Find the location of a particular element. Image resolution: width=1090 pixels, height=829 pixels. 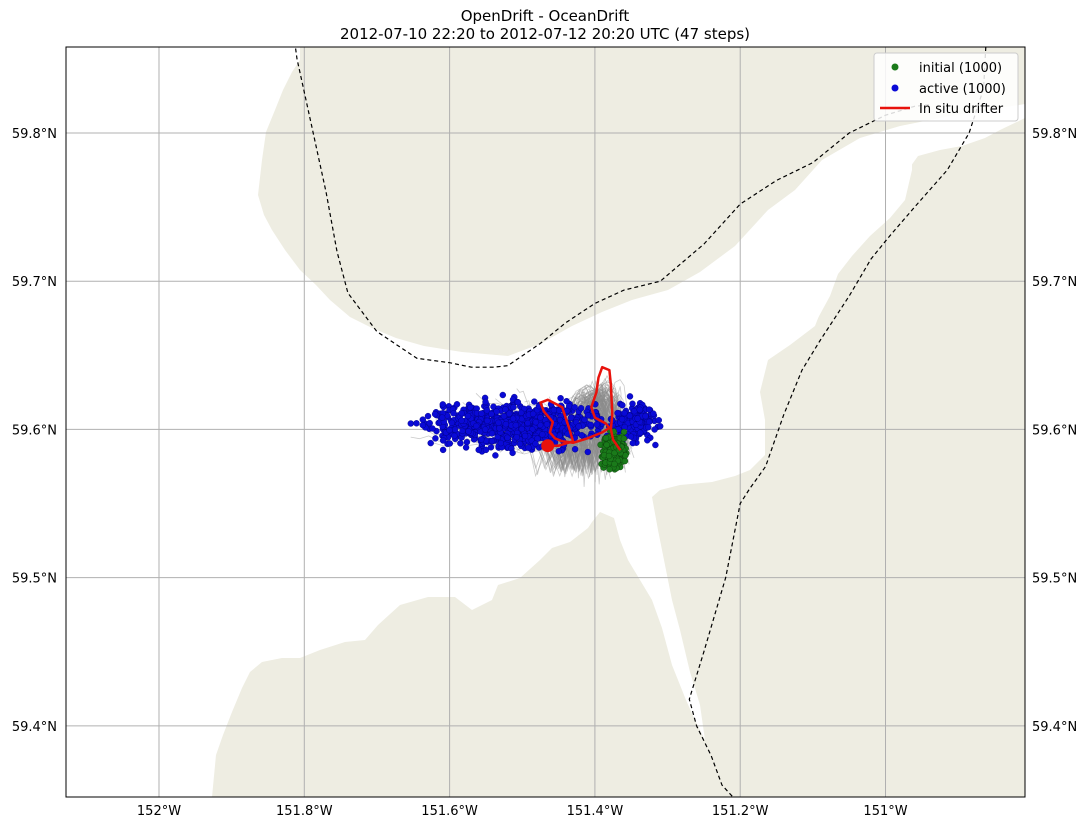

active-points is located at coordinates (535, 425).